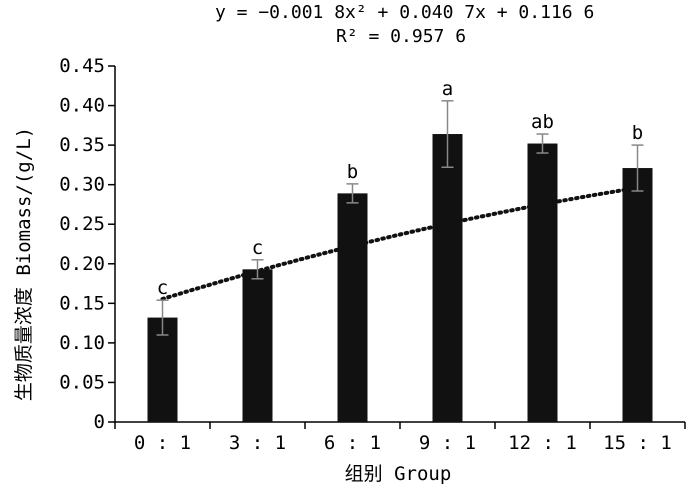  I want to click on x-axis: 0 : 1 3 : 1 6 : 1 9 : 1 12 : 1 15 : 1, so click(400, 437).